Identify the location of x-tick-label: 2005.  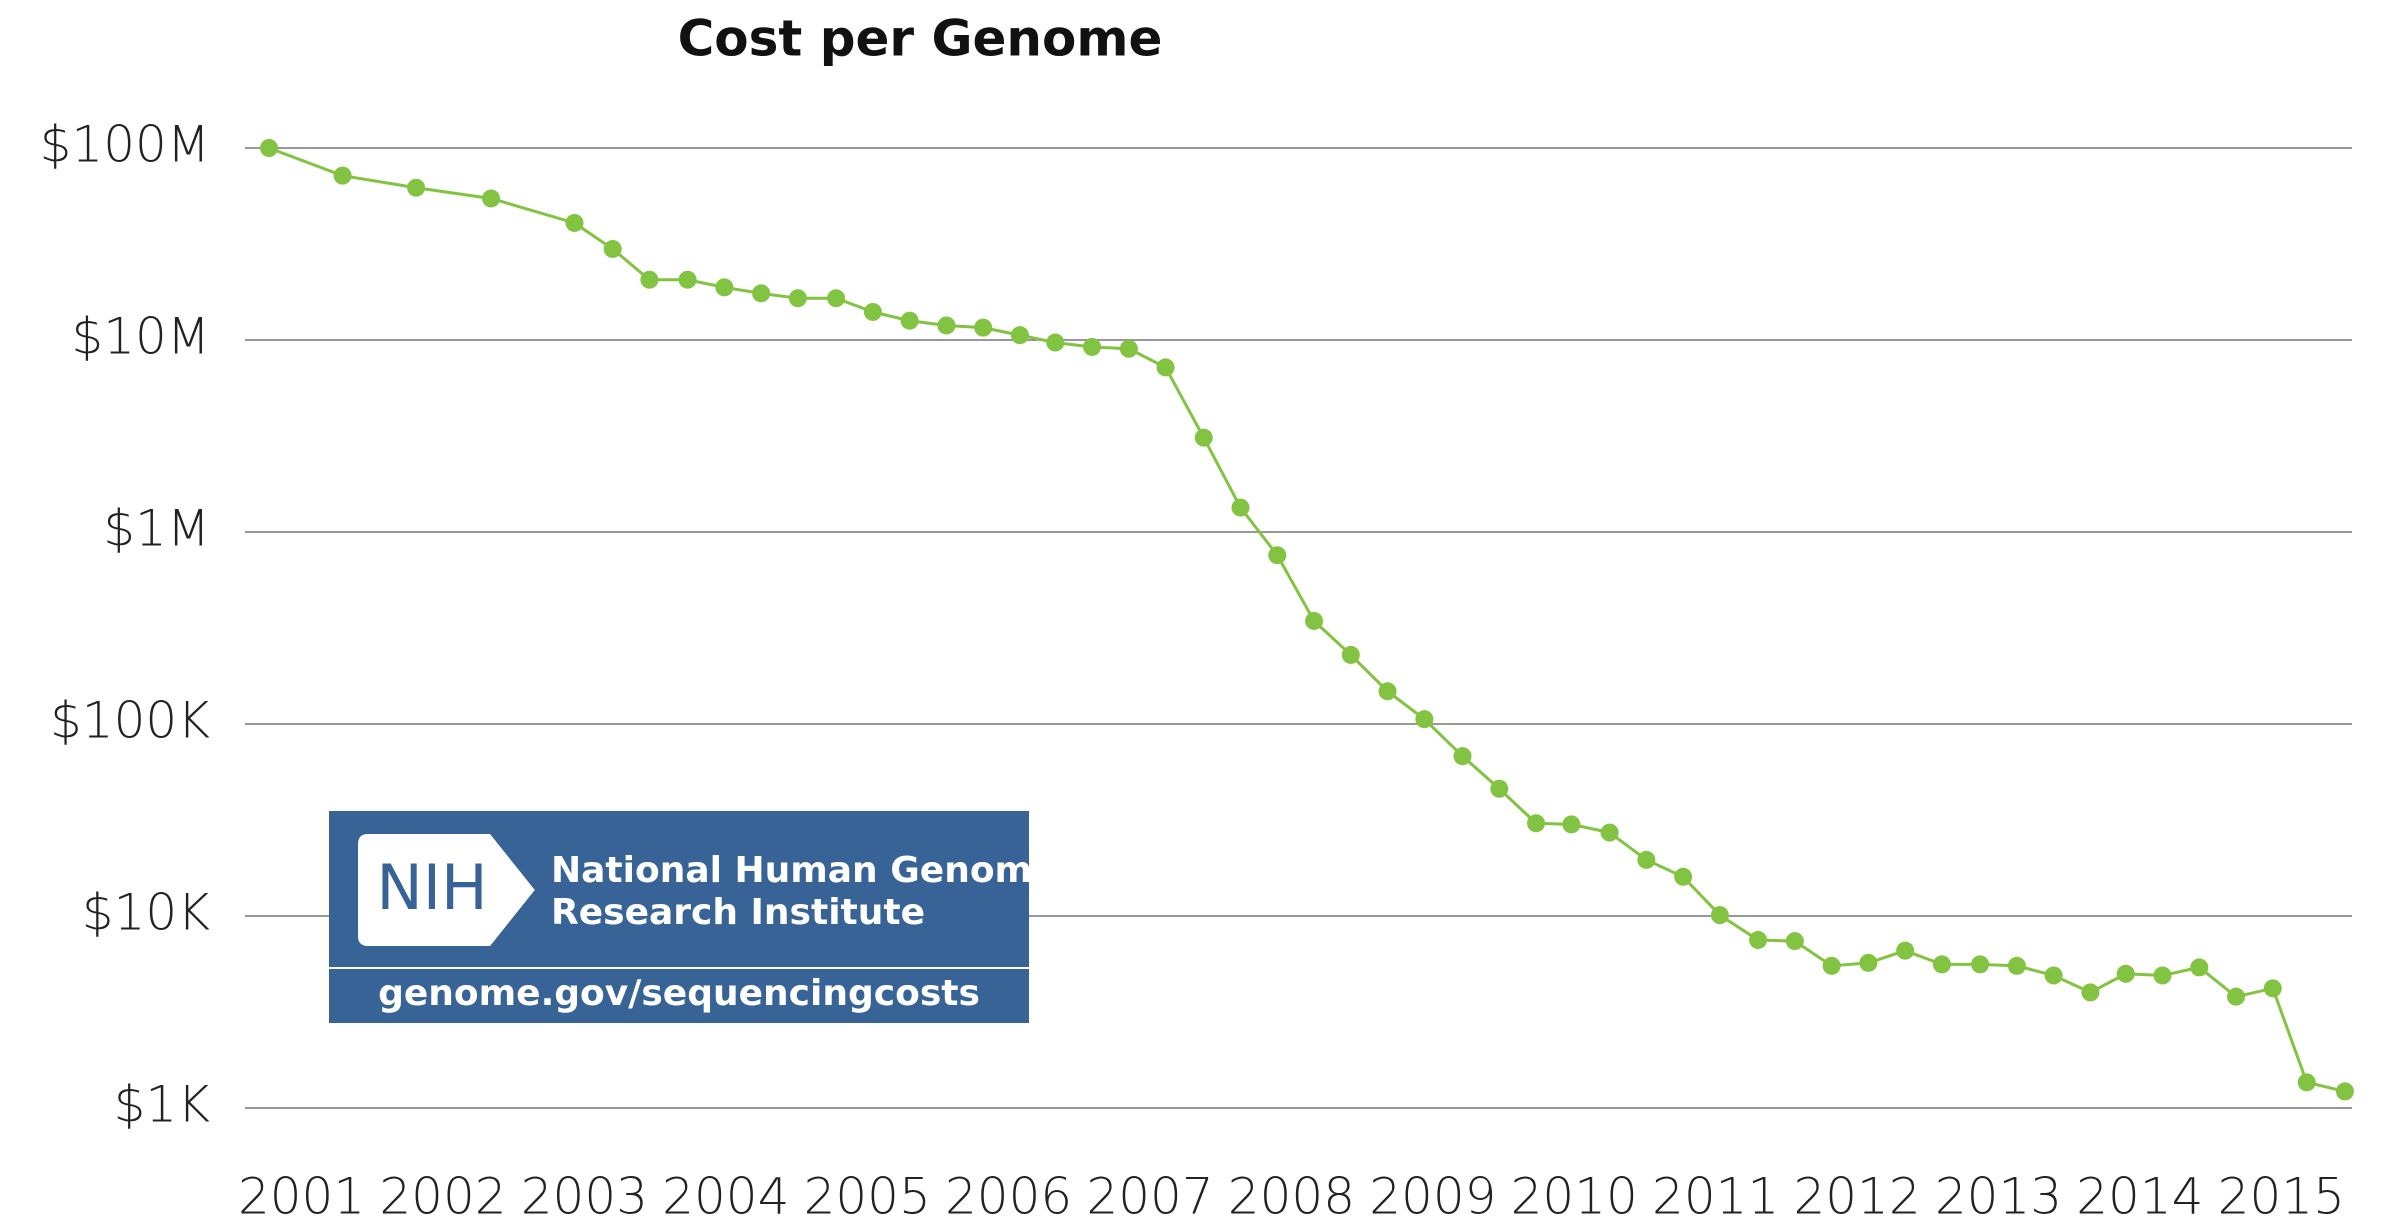
(867, 1196).